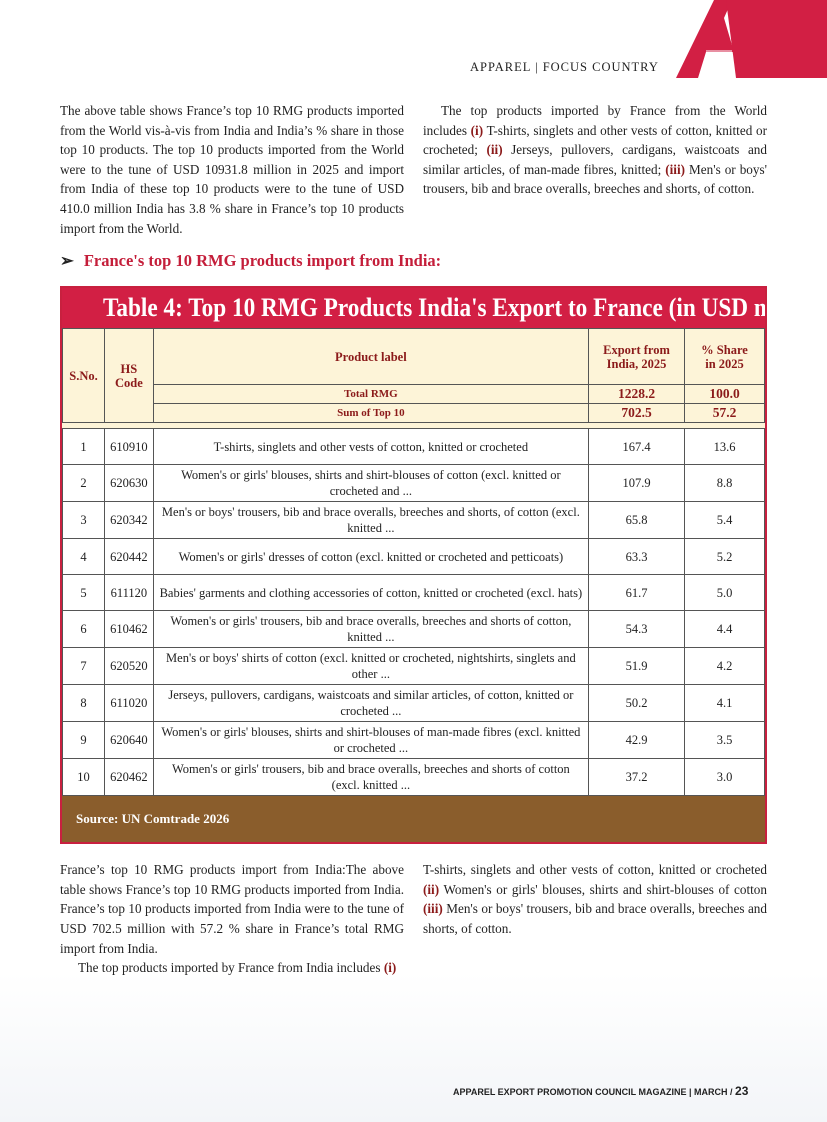 This screenshot has height=1122, width=827. Describe the element at coordinates (129, 593) in the screenshot. I see `row-hs-code: 611120` at that location.